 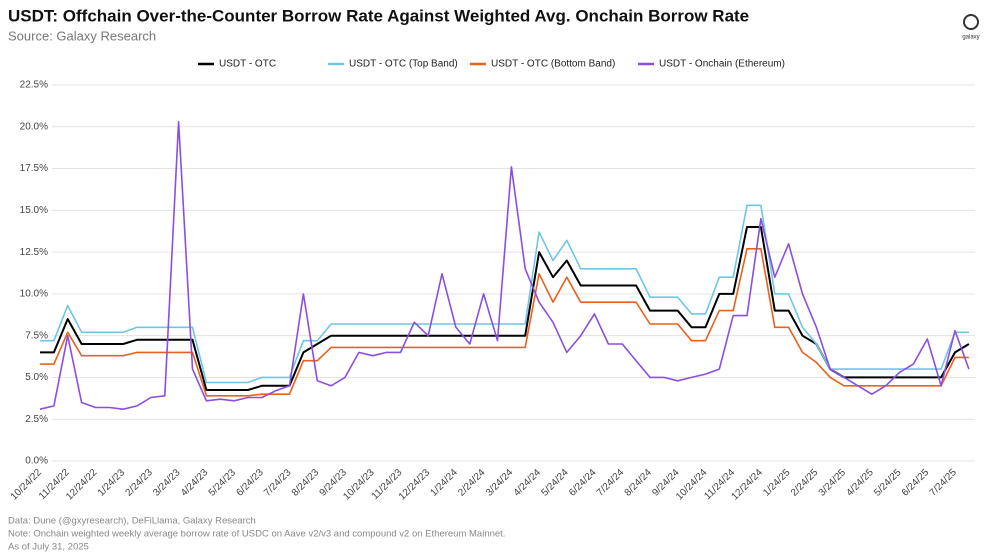 What do you see at coordinates (415, 485) in the screenshot?
I see `x-tick-label: 12/24/23` at bounding box center [415, 485].